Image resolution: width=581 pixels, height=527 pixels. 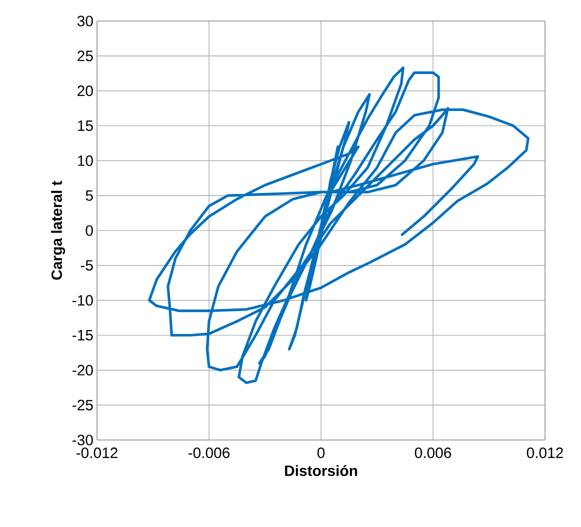 What do you see at coordinates (89, 230) in the screenshot?
I see `y-tick-label: 0` at bounding box center [89, 230].